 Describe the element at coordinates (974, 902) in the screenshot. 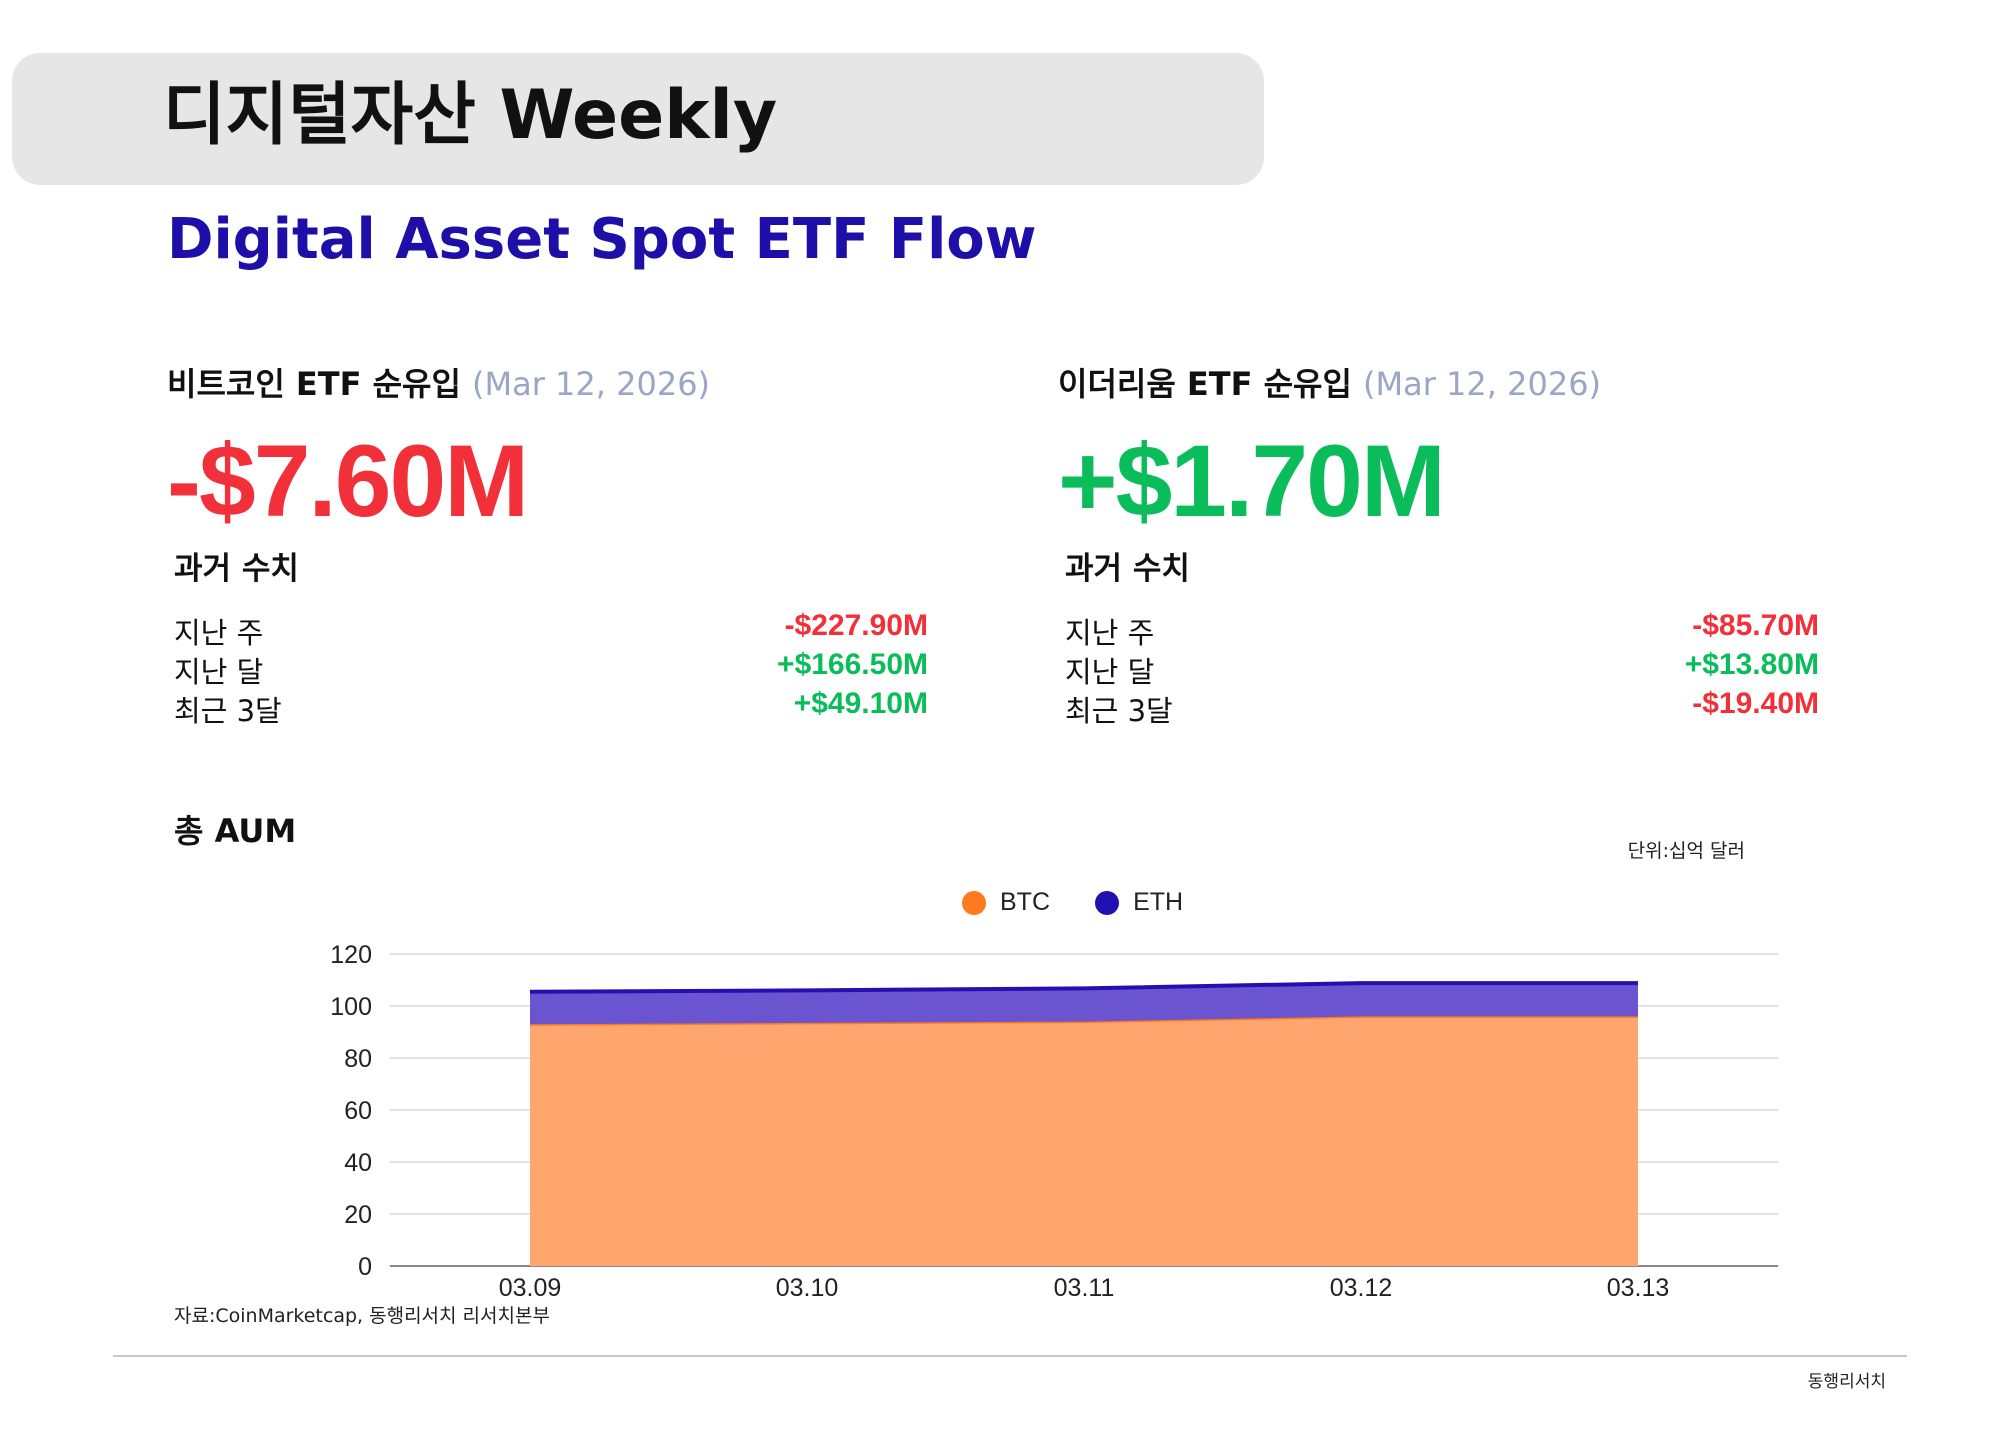

I see `legend-swatch-btc` at that location.